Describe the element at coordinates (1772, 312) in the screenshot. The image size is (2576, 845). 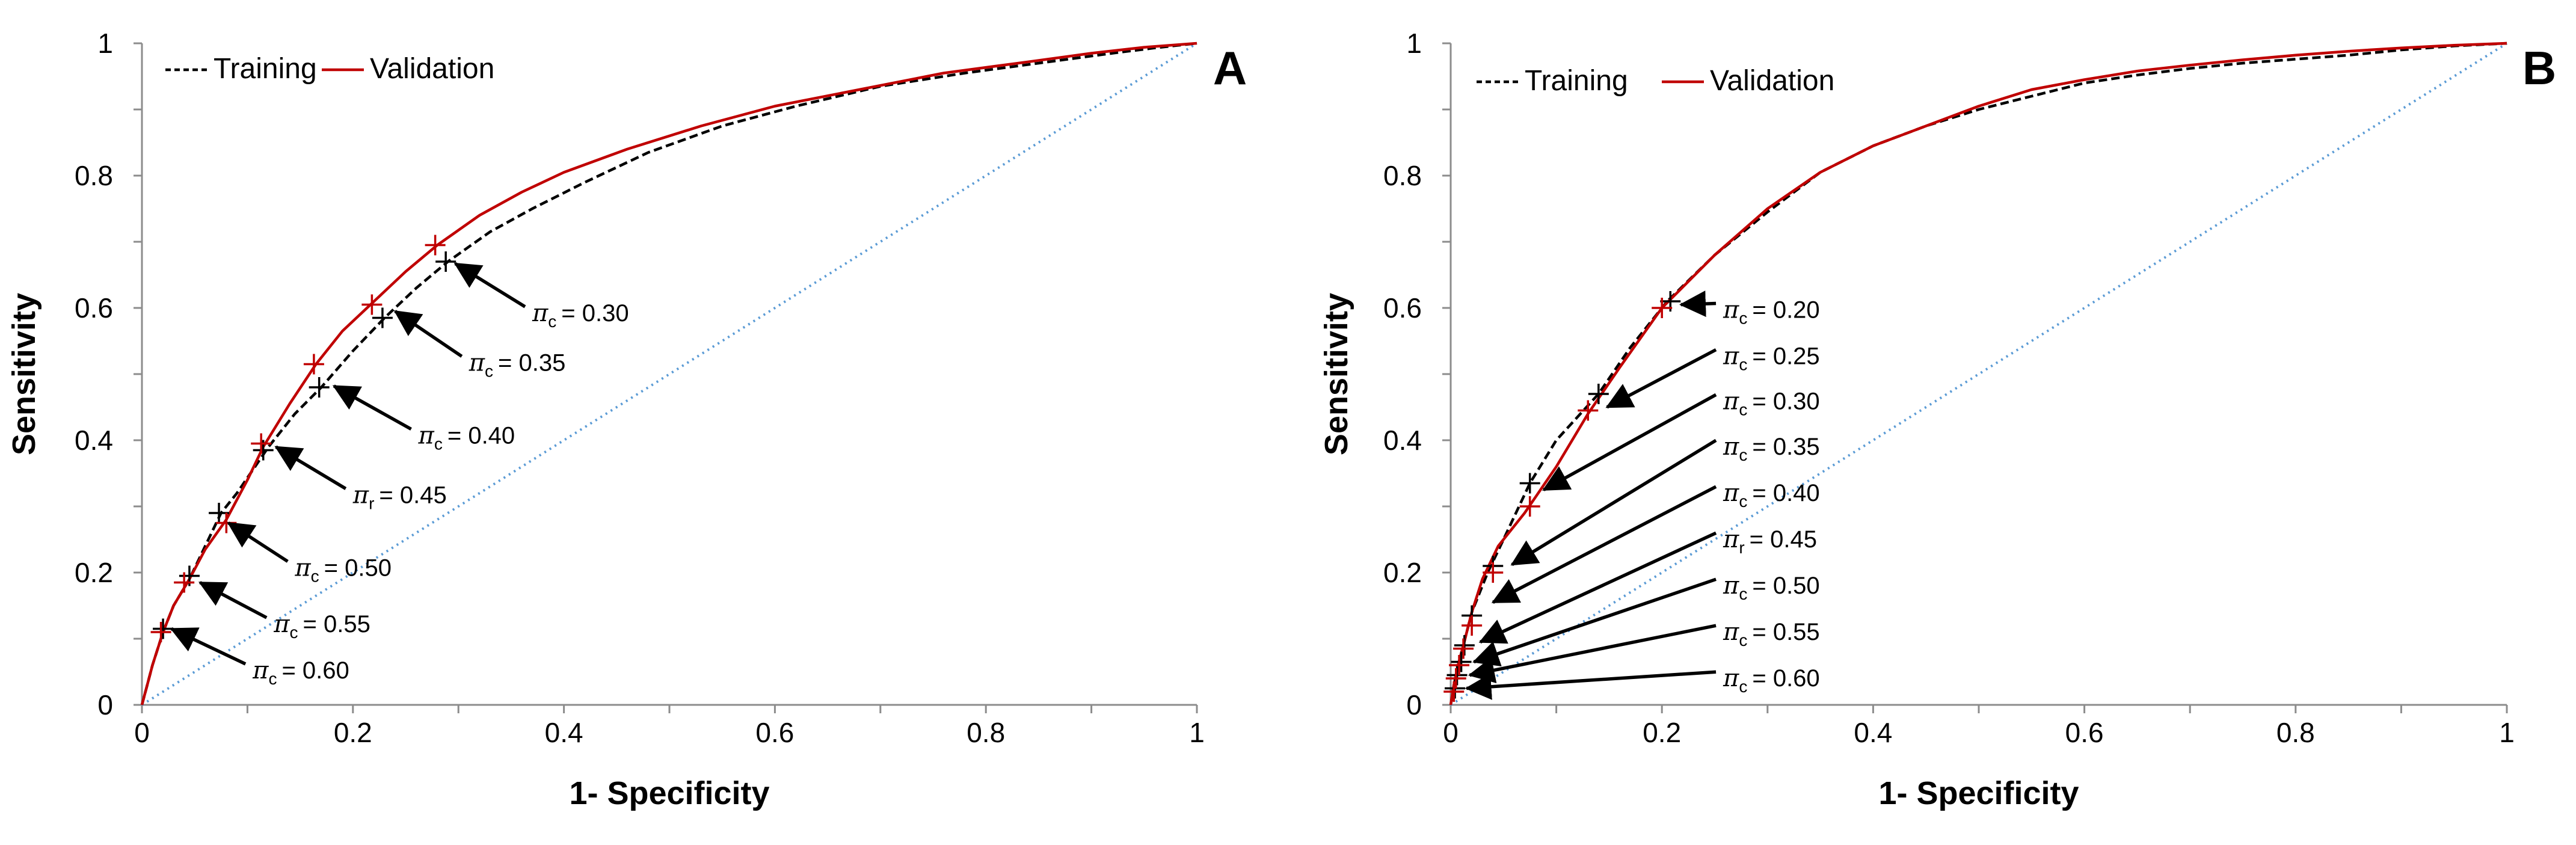
I see `cutoff-annotation: πc = 0.20` at that location.